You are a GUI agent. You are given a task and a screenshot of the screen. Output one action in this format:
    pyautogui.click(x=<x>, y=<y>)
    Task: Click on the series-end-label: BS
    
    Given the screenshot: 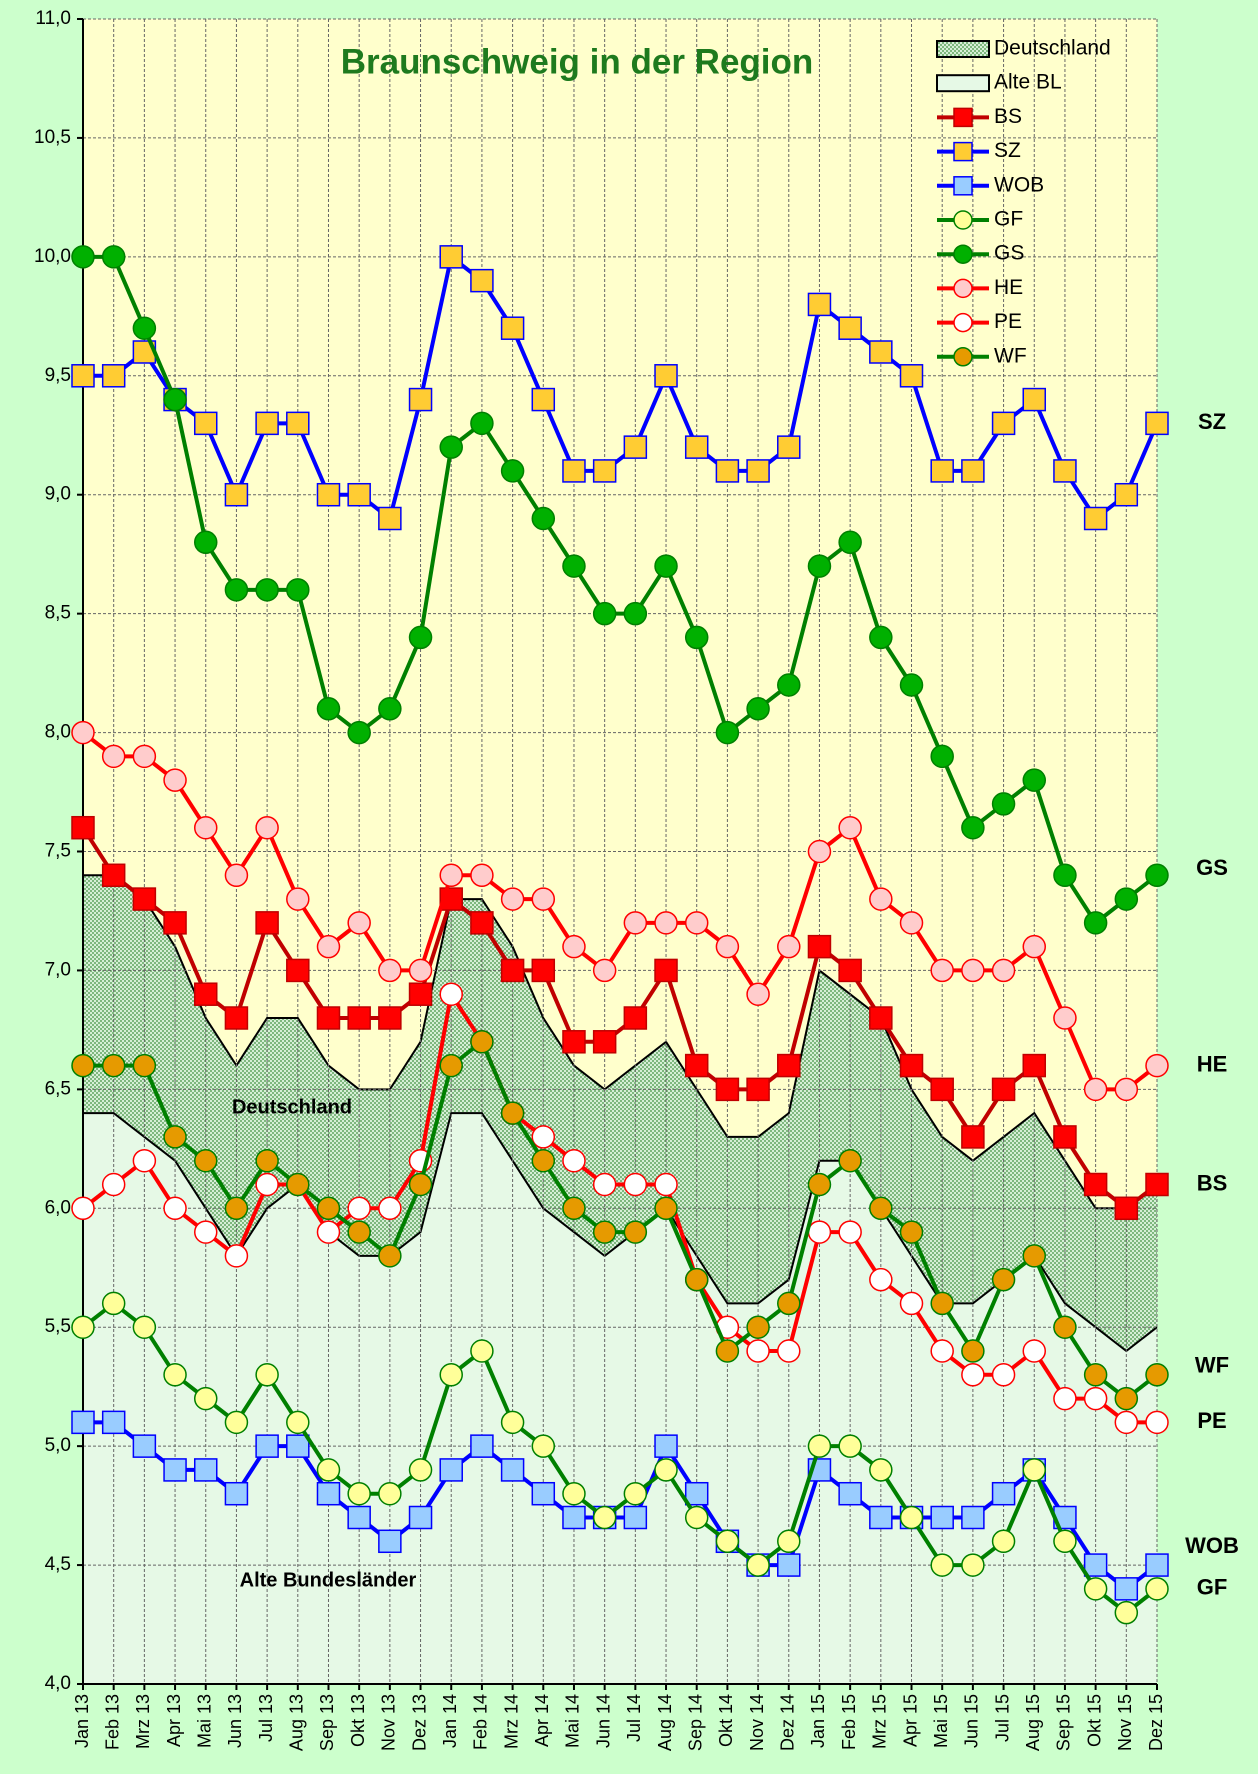 What is the action you would take?
    pyautogui.click(x=1212, y=1182)
    